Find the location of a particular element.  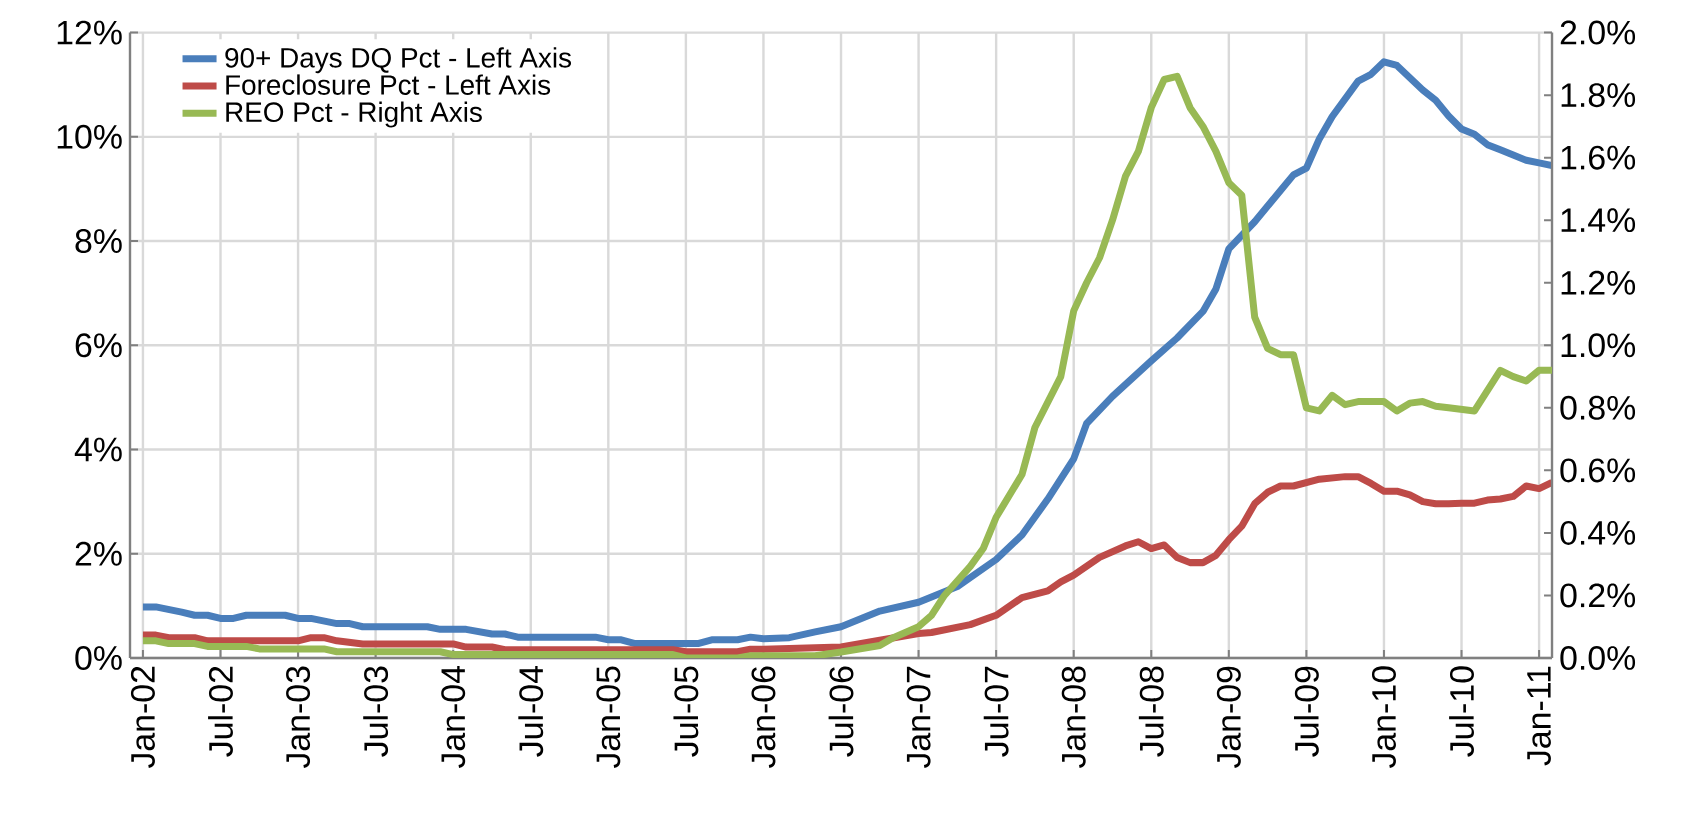

y2-tick-label: 1.6% is located at coordinates (1598, 157).